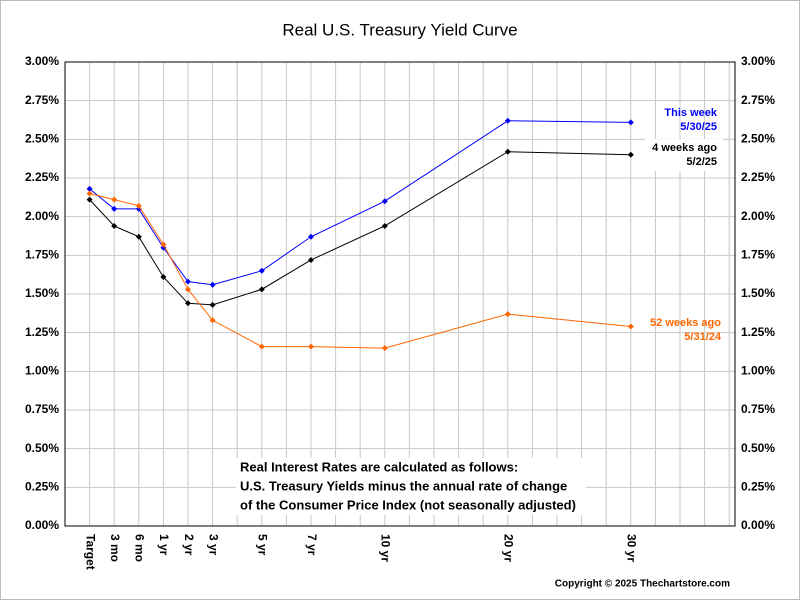  I want to click on y-tick-label: 3.00%, so click(42, 61).